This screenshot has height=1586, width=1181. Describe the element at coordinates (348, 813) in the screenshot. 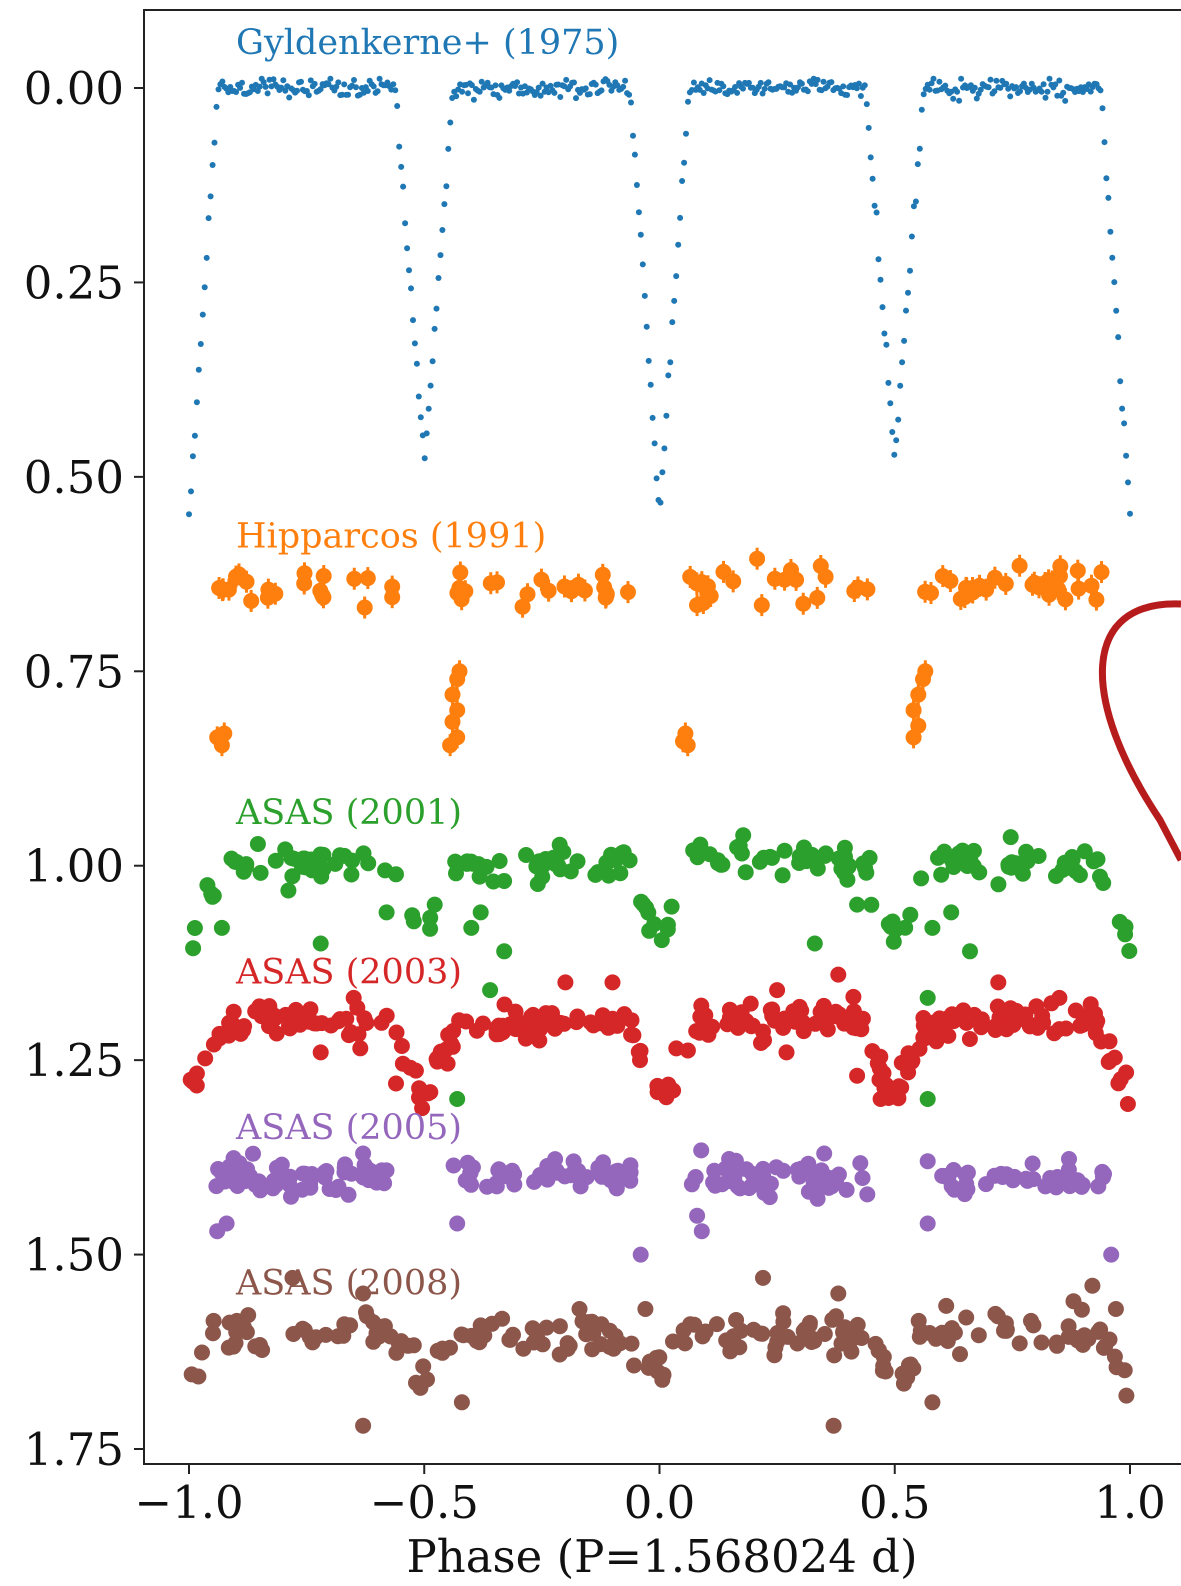

I see `series-label: ASAS (2001)` at that location.